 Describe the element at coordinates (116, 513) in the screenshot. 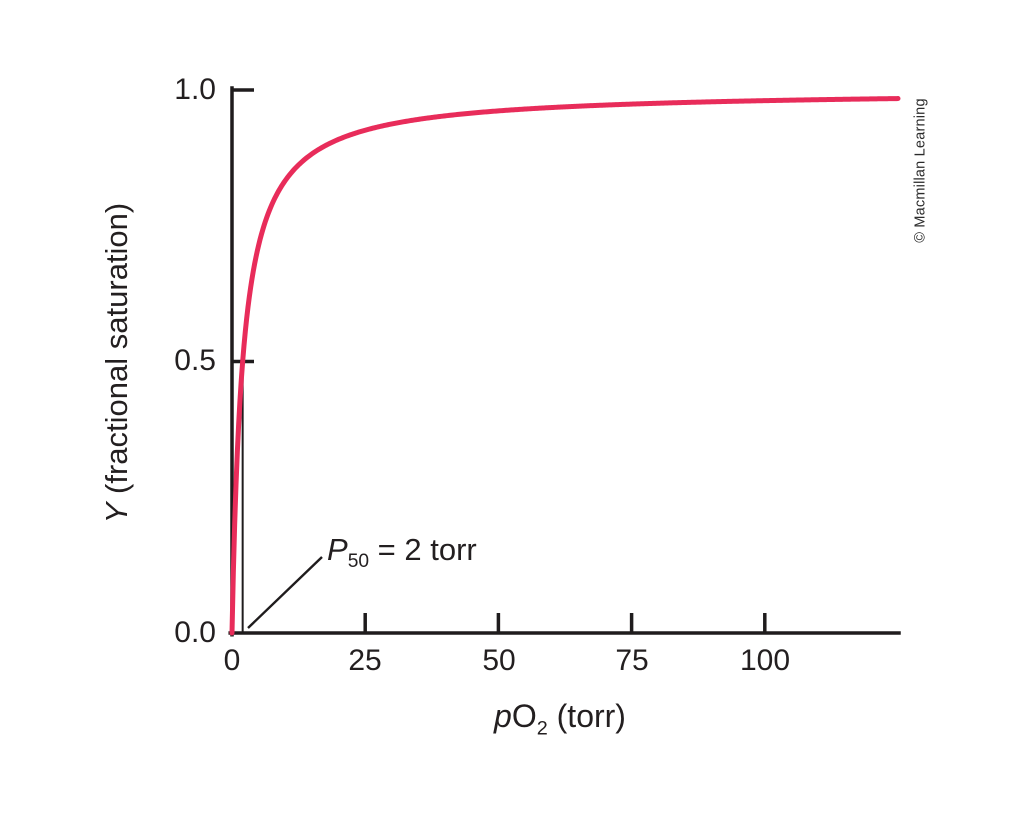

I see `y-axis-label-symbol: Y` at that location.